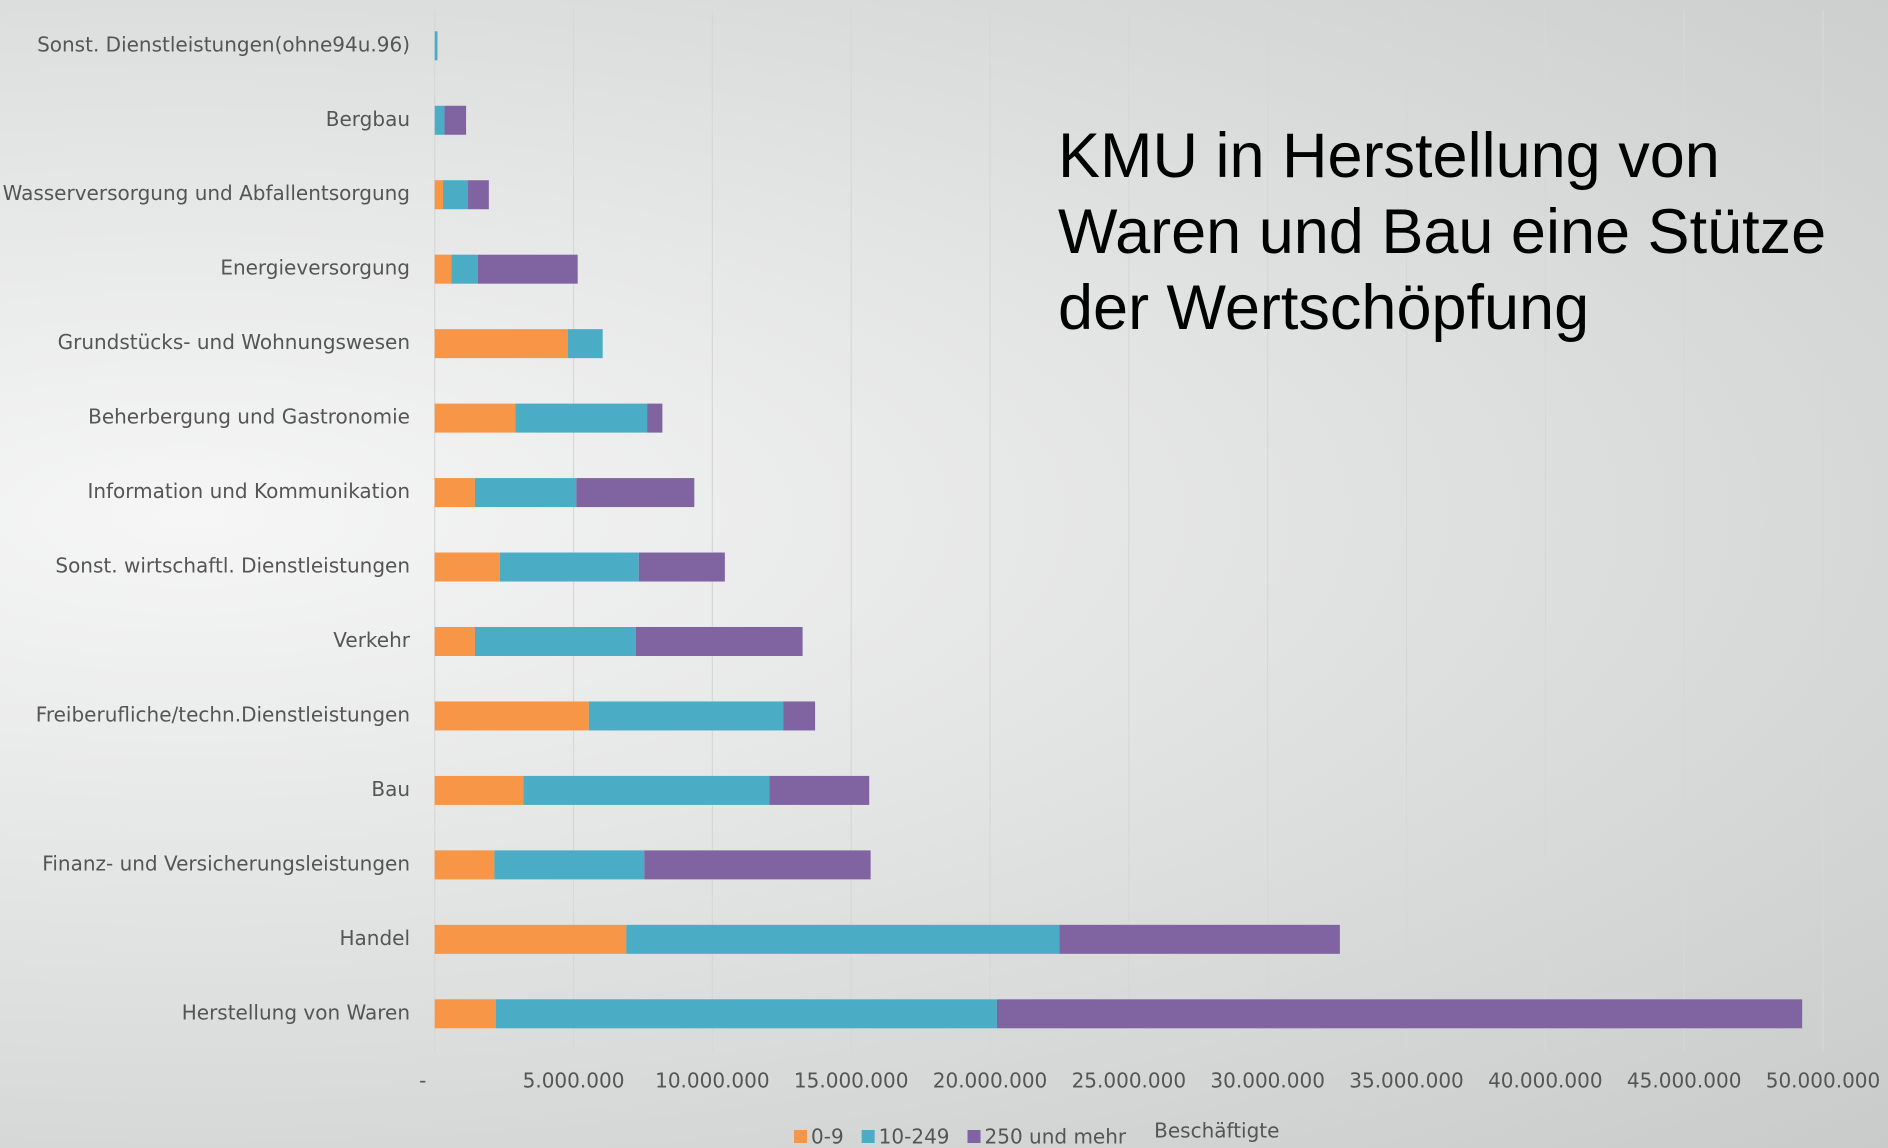  Describe the element at coordinates (1823, 1081) in the screenshot. I see `x-tick-label: 50.000.000` at that location.